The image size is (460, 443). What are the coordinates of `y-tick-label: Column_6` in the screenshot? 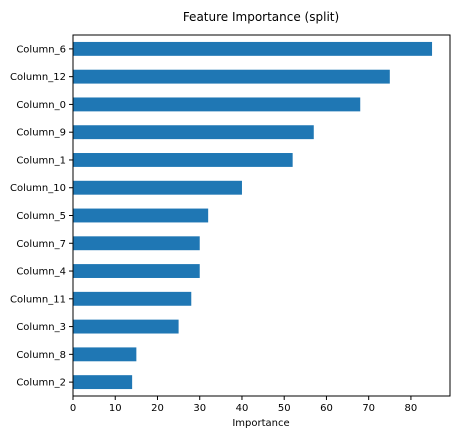 It's located at (41, 49).